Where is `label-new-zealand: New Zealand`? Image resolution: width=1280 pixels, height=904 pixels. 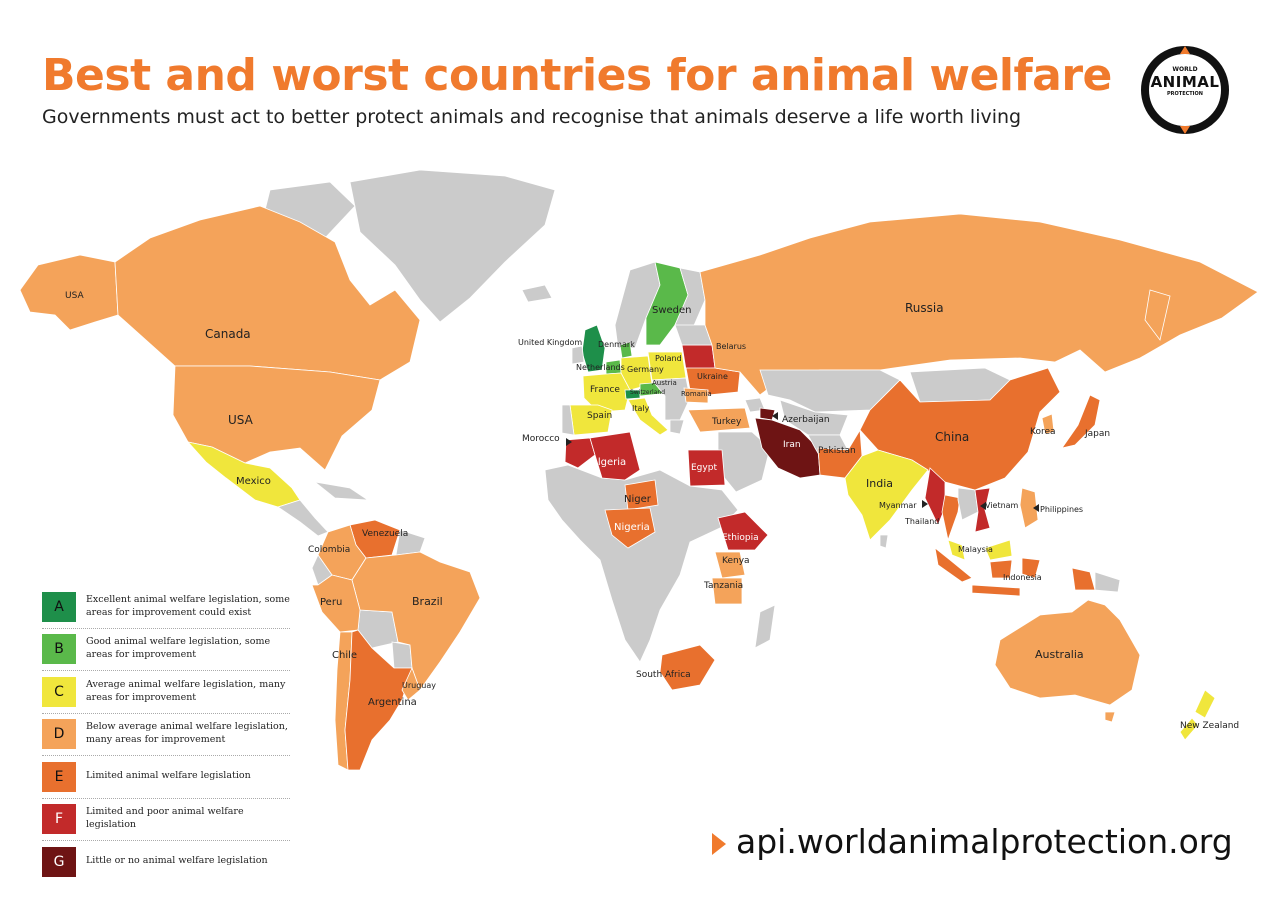
label-new-zealand: New Zealand is located at coordinates (1209, 726).